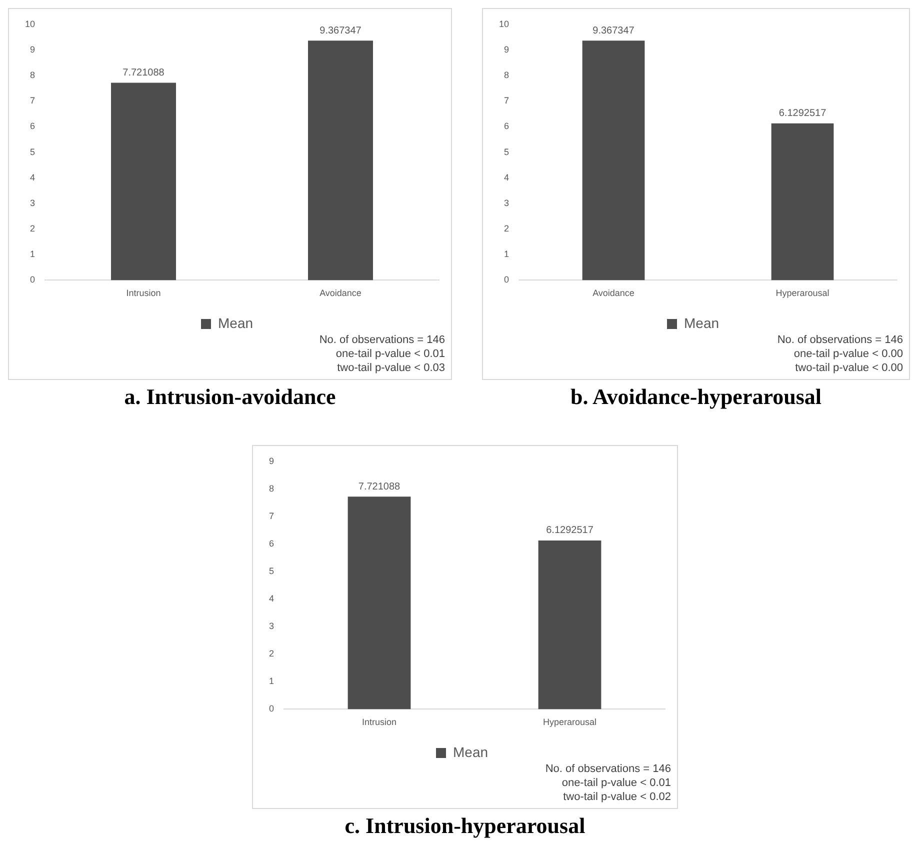 The image size is (918, 841). I want to click on text: two-tail p-value < 0.00, so click(848, 368).